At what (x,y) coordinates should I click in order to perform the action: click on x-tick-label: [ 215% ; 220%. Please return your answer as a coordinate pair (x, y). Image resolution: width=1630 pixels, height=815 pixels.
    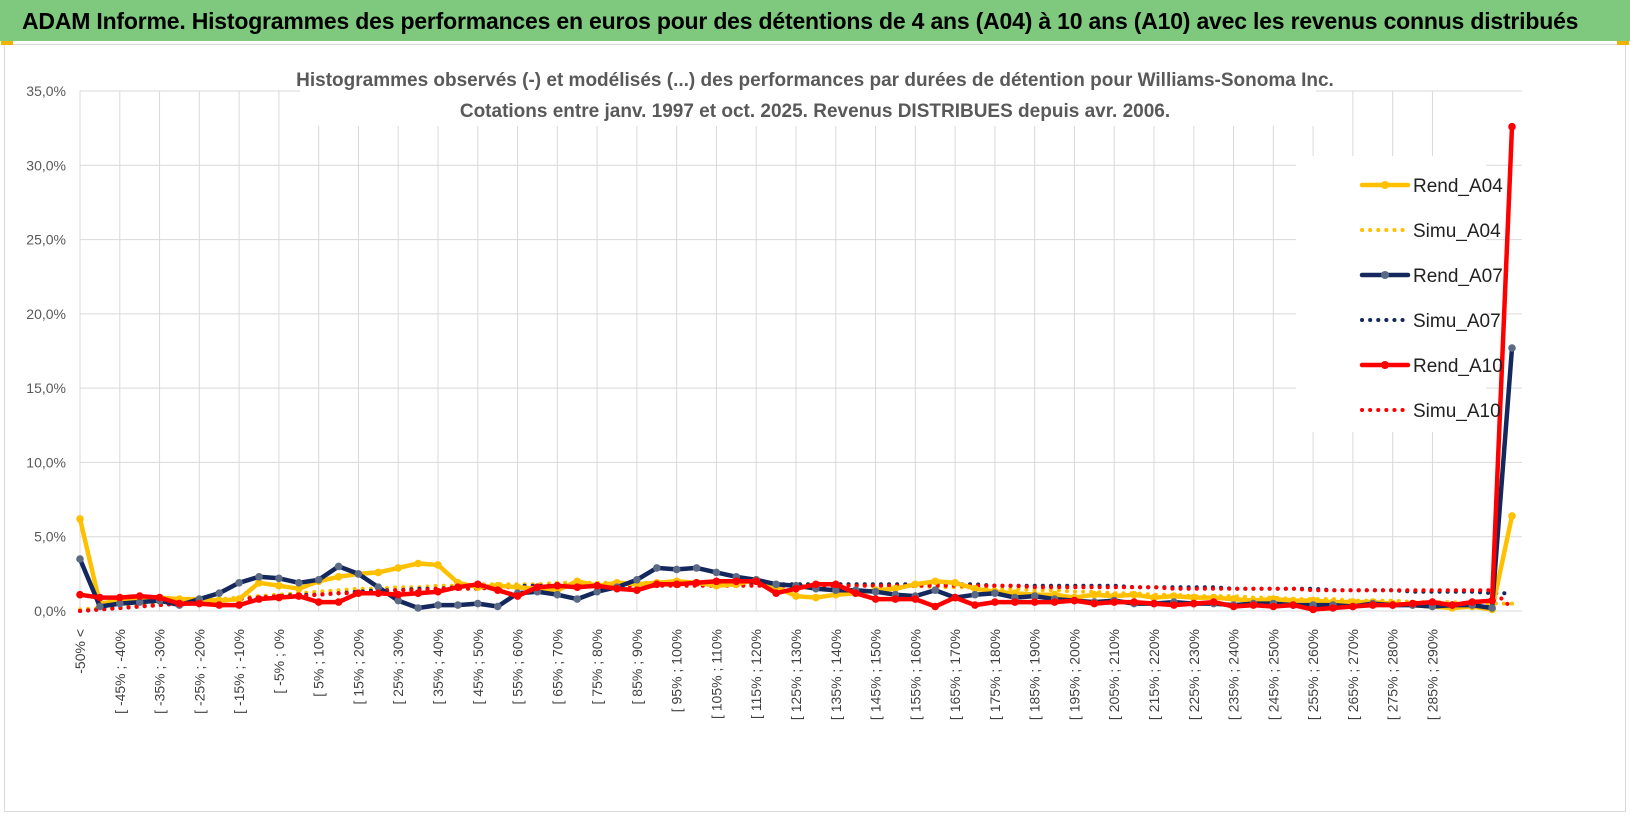
    Looking at the image, I should click on (1154, 674).